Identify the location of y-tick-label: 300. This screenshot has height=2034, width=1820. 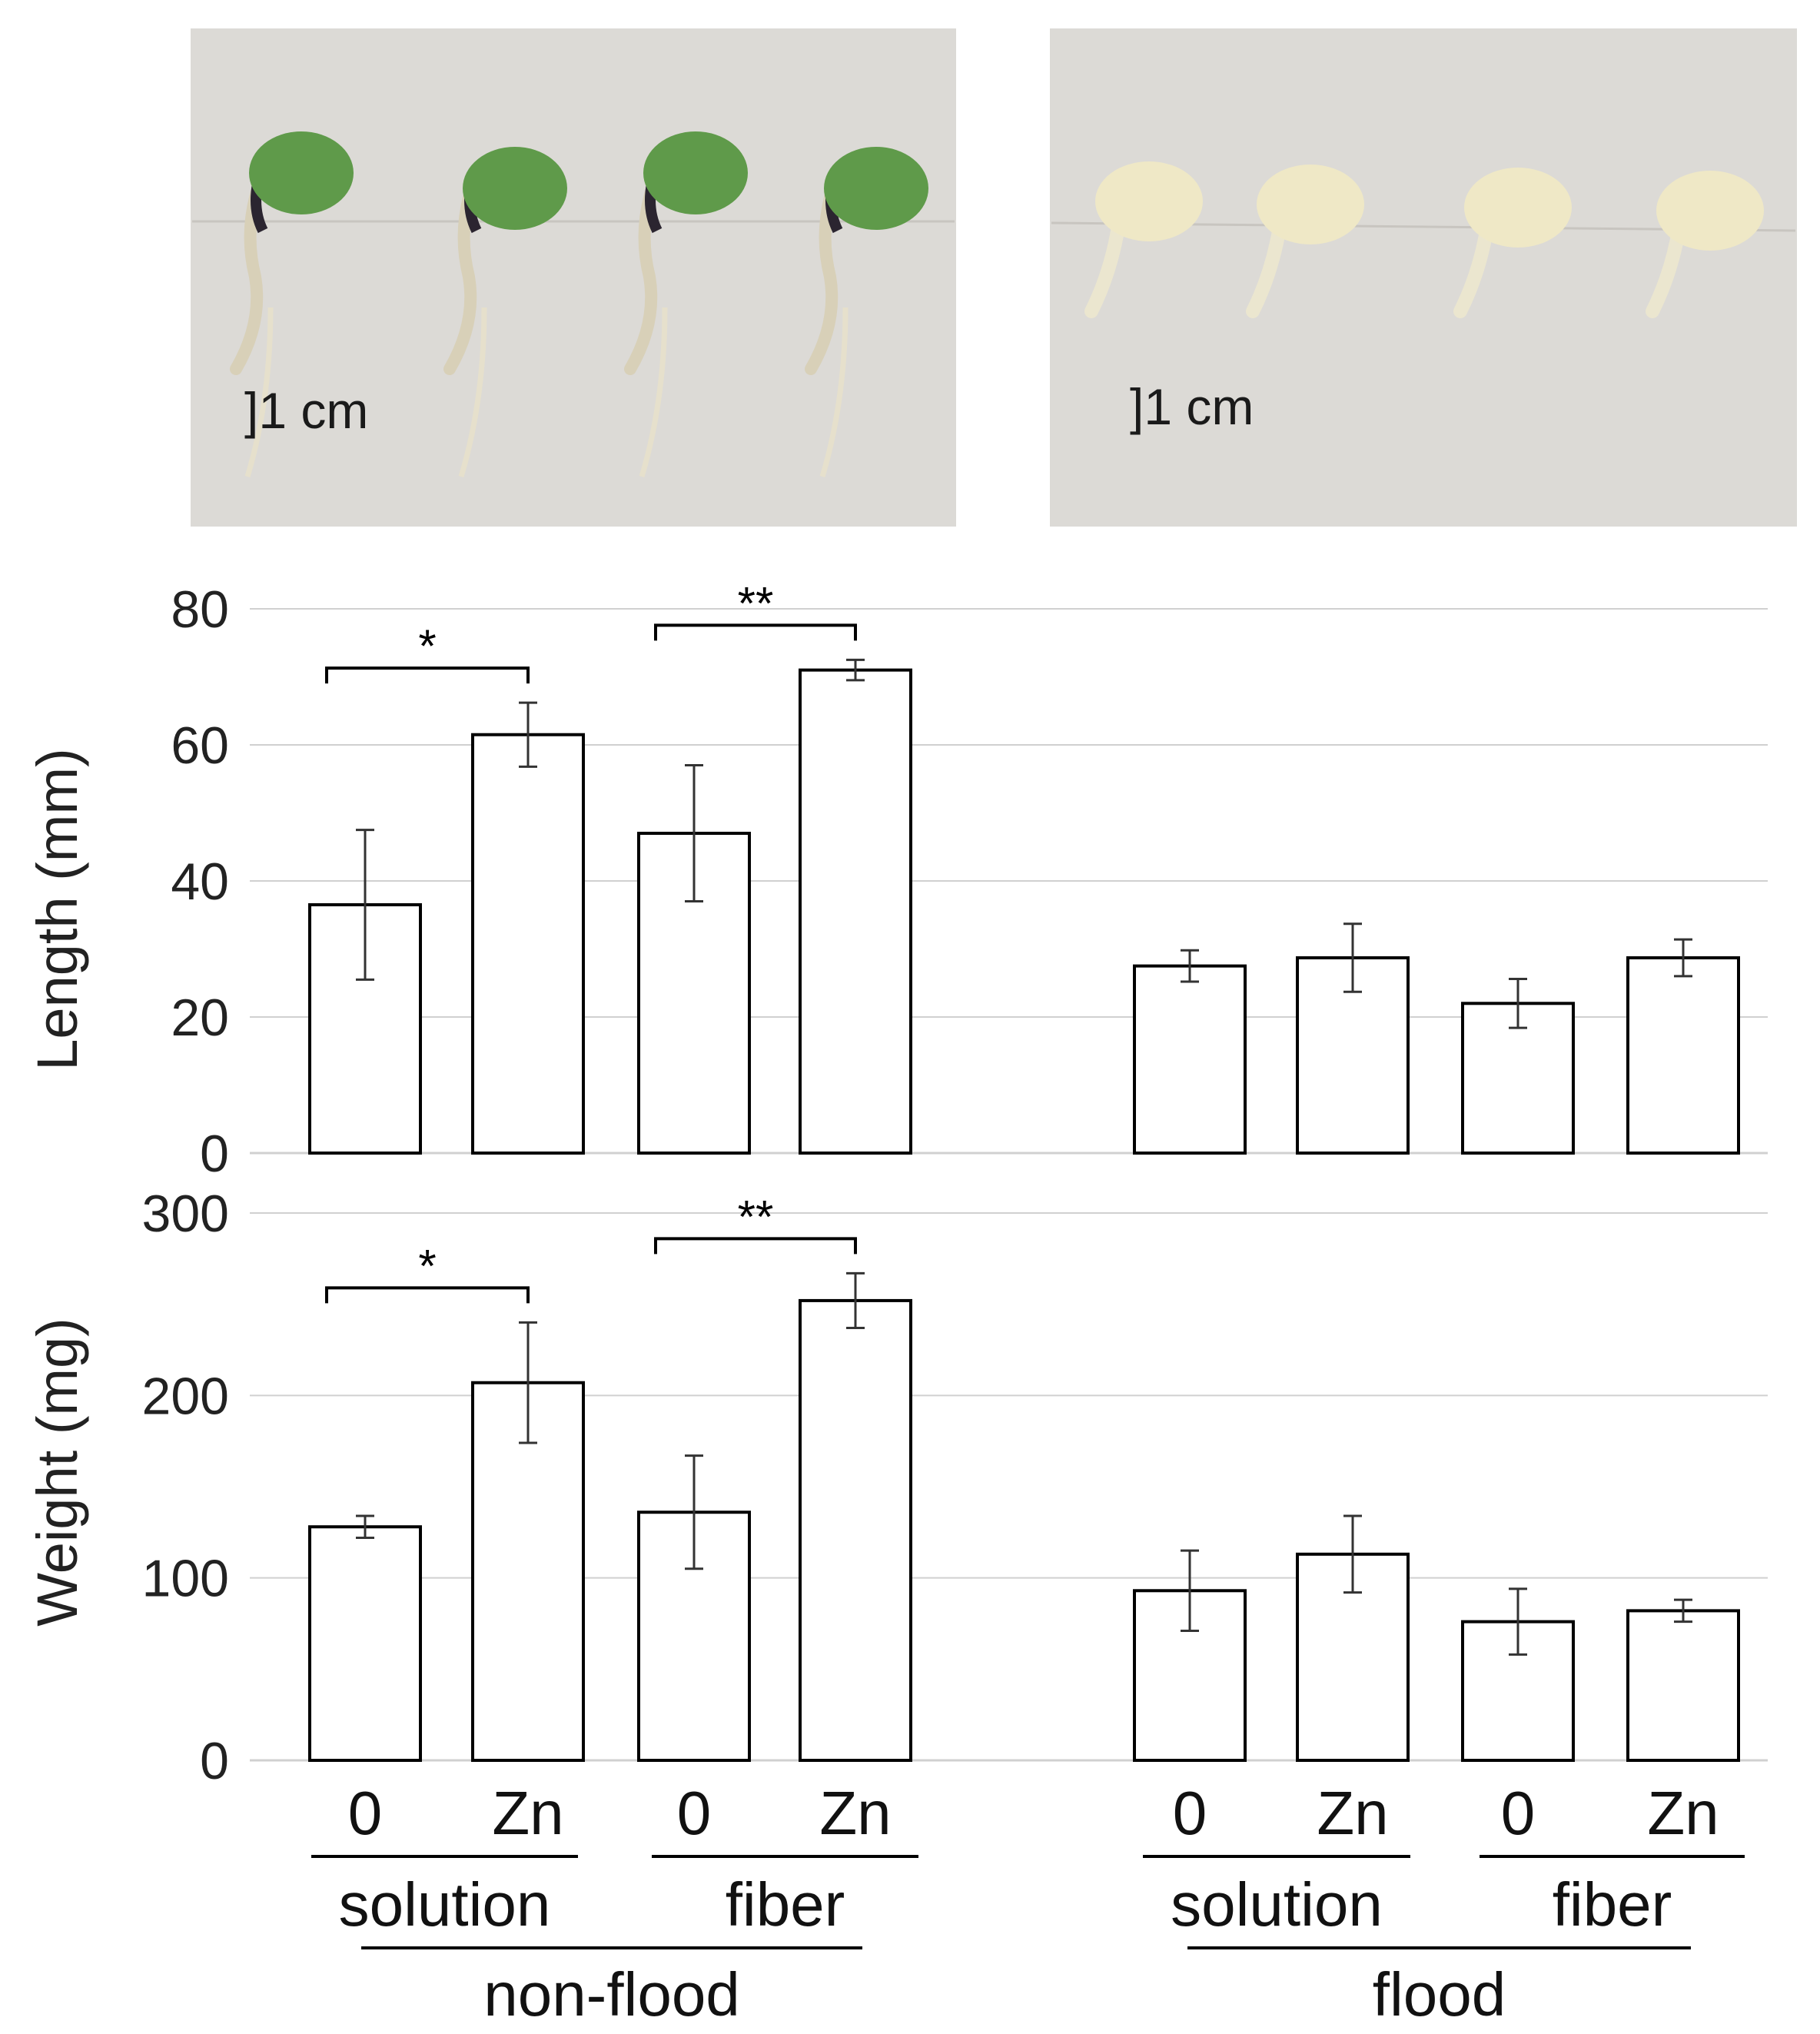
(185, 1214).